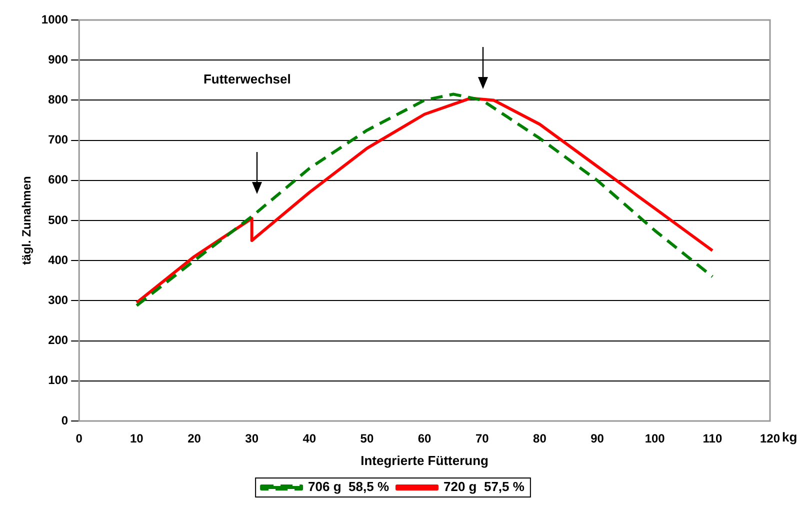  Describe the element at coordinates (79, 439) in the screenshot. I see `x-tick-label: 0` at that location.